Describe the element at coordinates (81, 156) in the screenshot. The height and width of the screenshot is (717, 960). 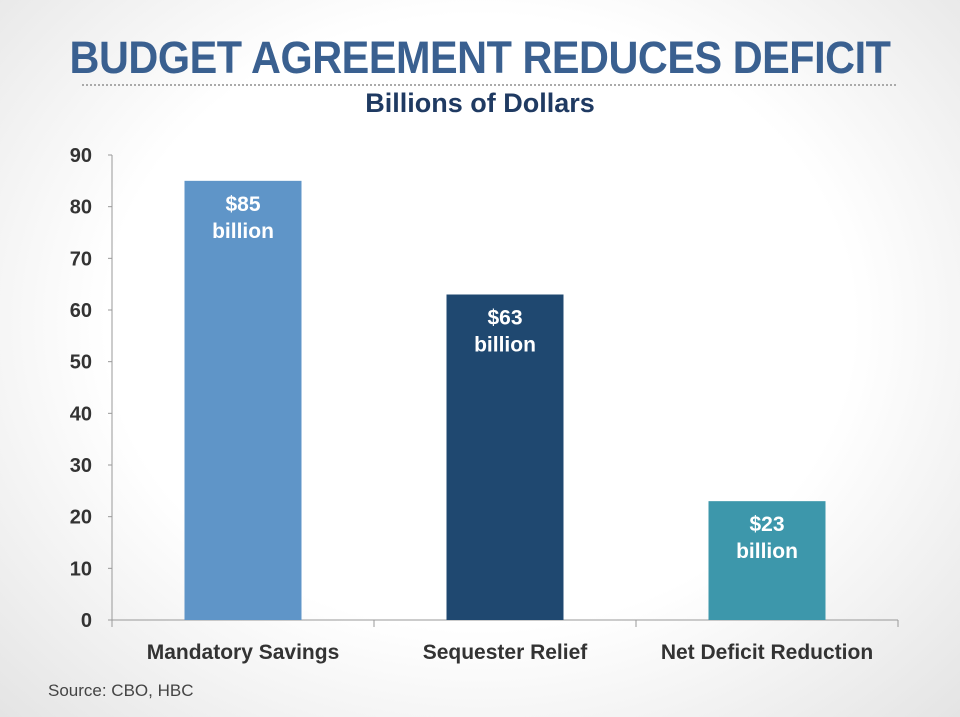
I see `y-tick-label: 90` at that location.